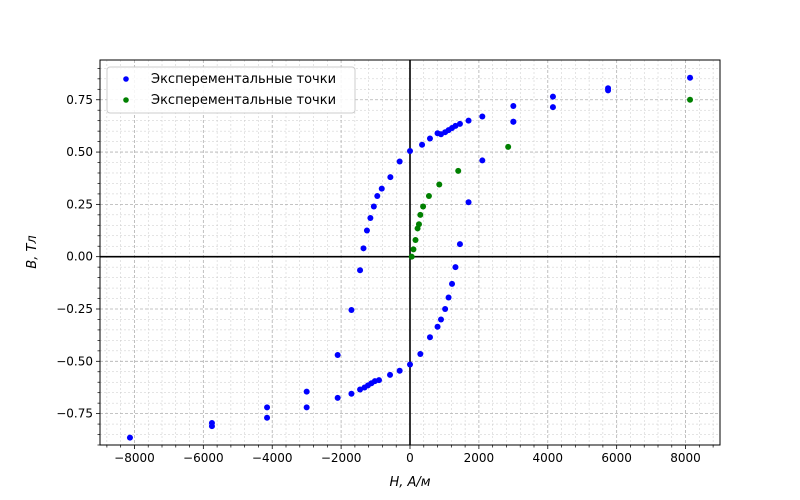 This screenshot has height=500, width=800. What do you see at coordinates (548, 458) in the screenshot?
I see `x-tick-label: 4000` at bounding box center [548, 458].